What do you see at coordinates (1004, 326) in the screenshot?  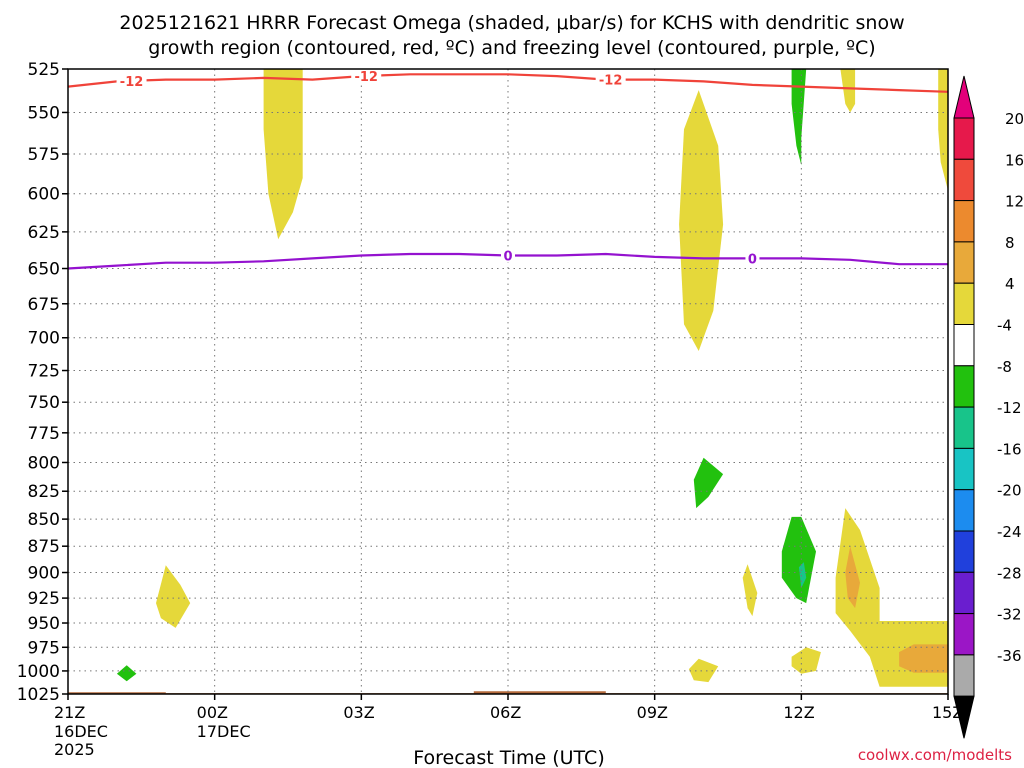 I see `colorbar-label: -4` at bounding box center [1004, 326].